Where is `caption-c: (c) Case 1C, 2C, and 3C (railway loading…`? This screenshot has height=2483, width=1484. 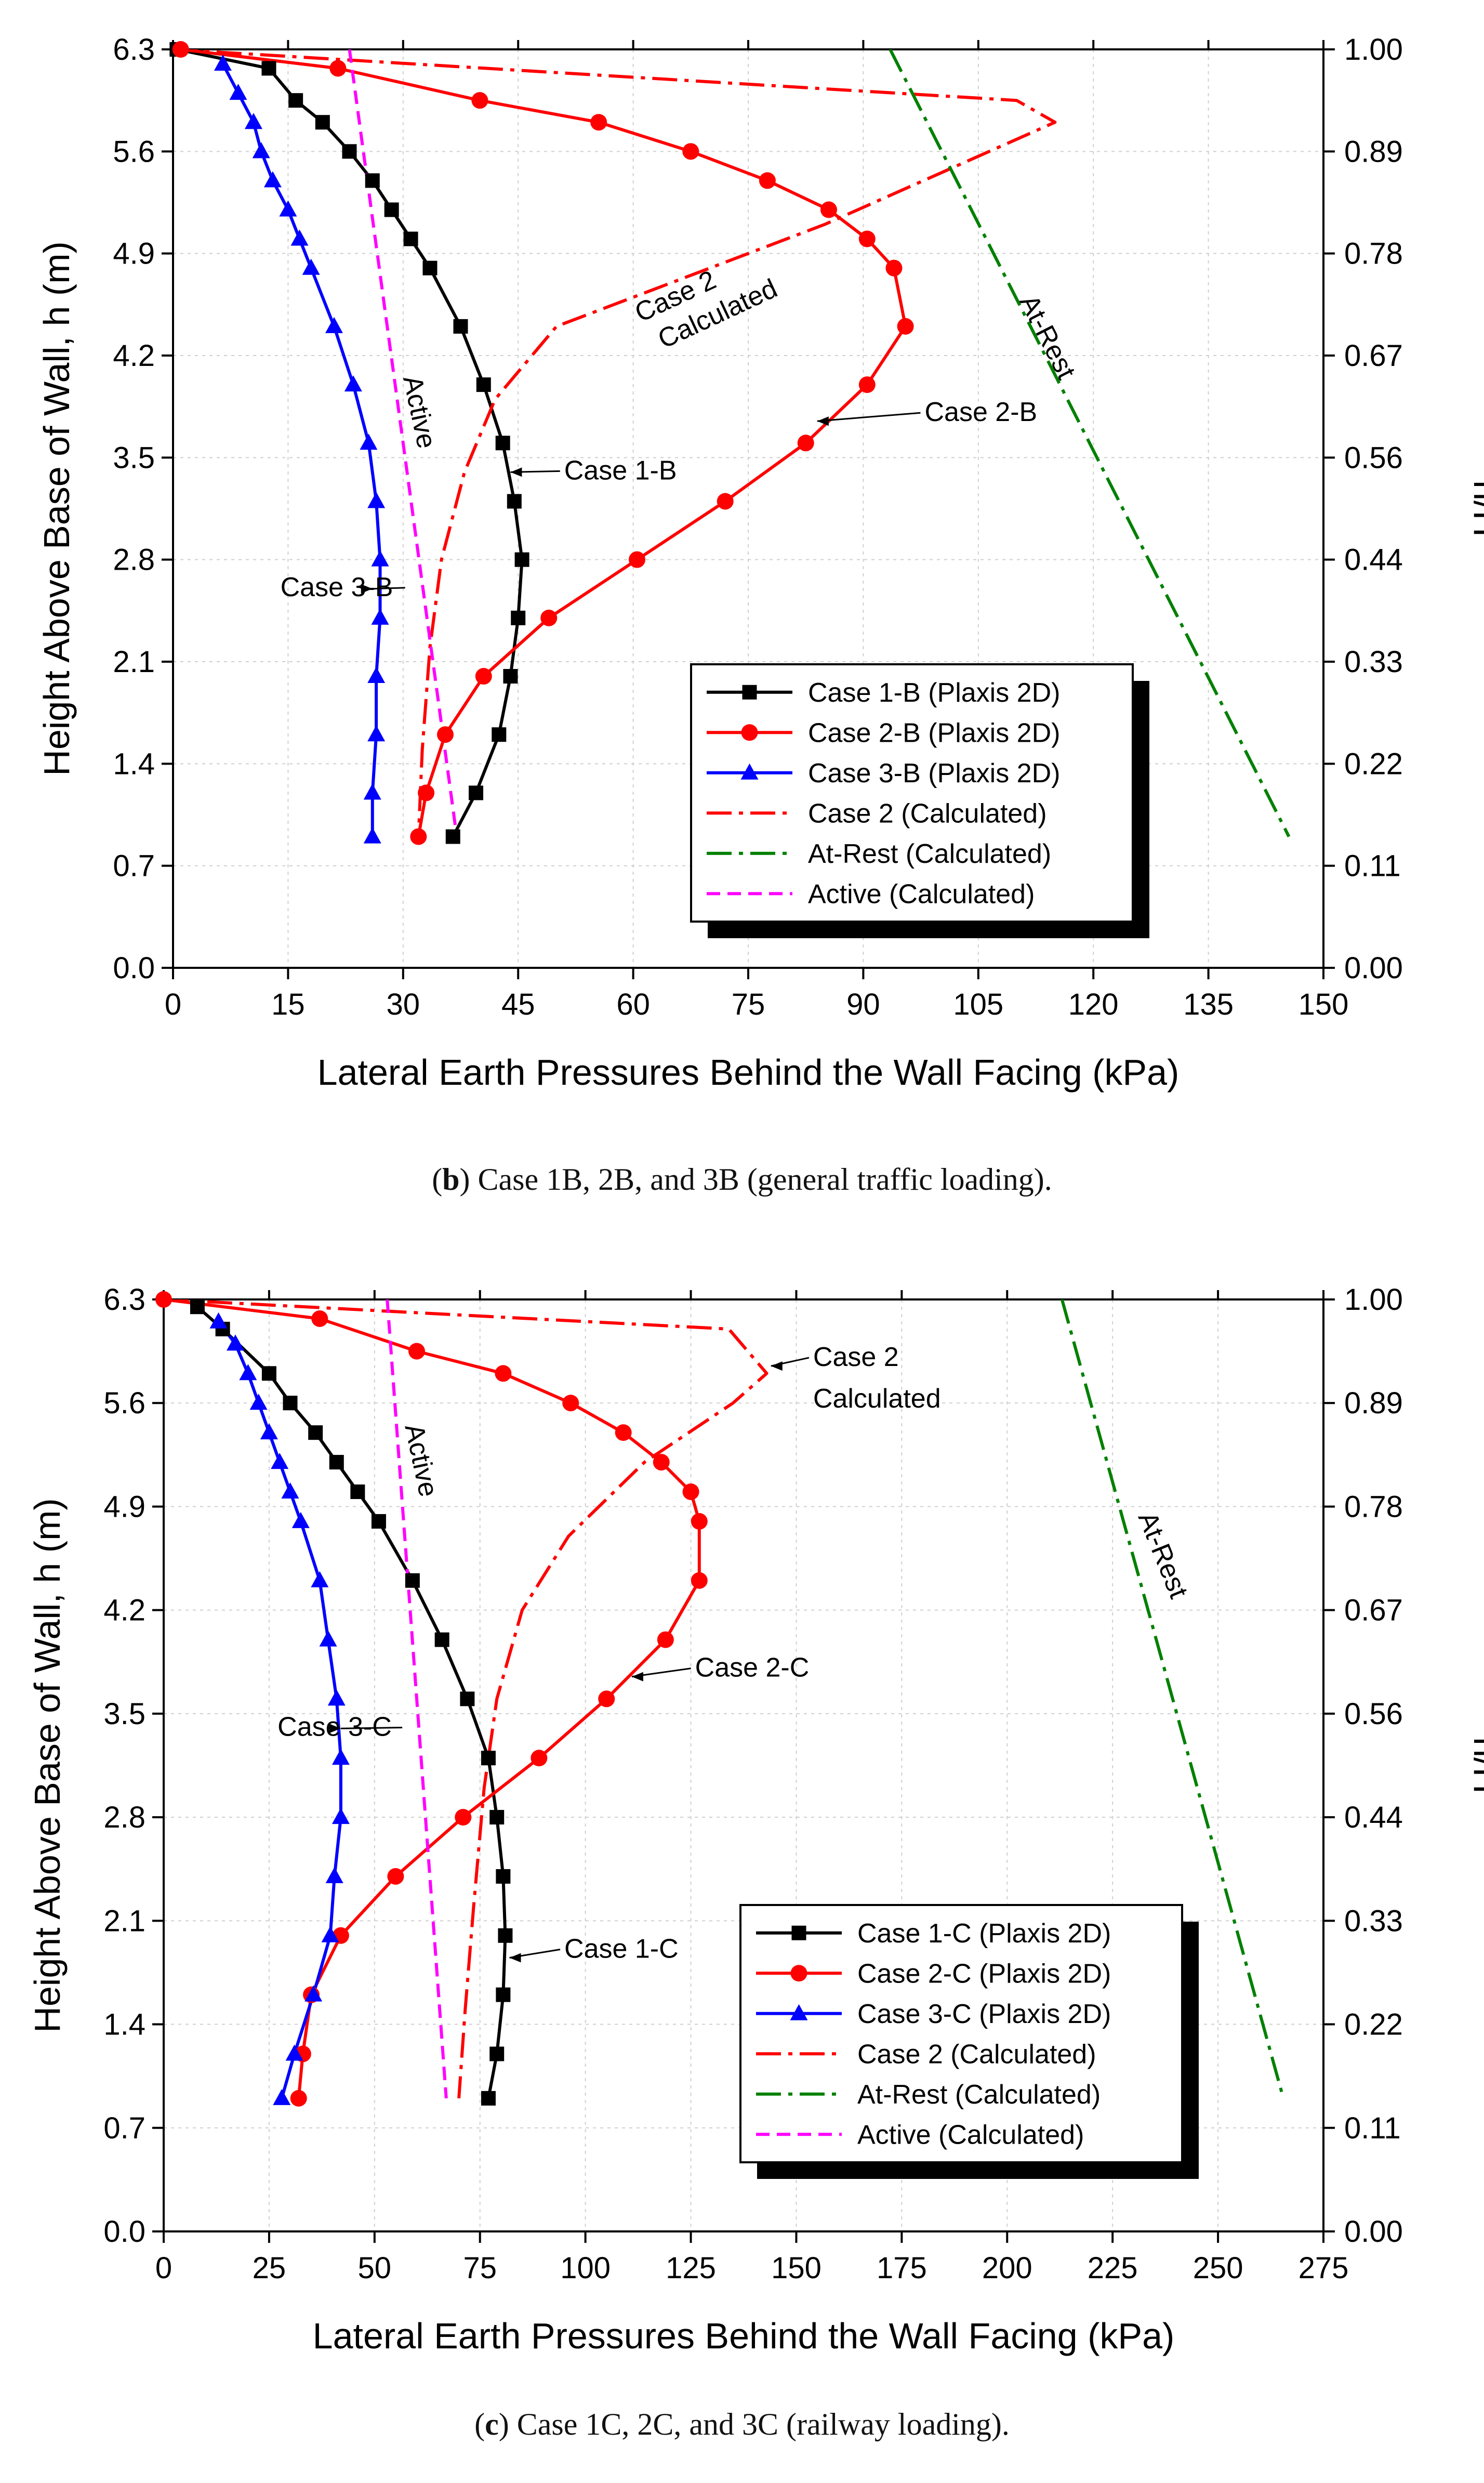
caption-c: (c) Case 1C, 2C, and 3C (railway loading… is located at coordinates (742, 2424).